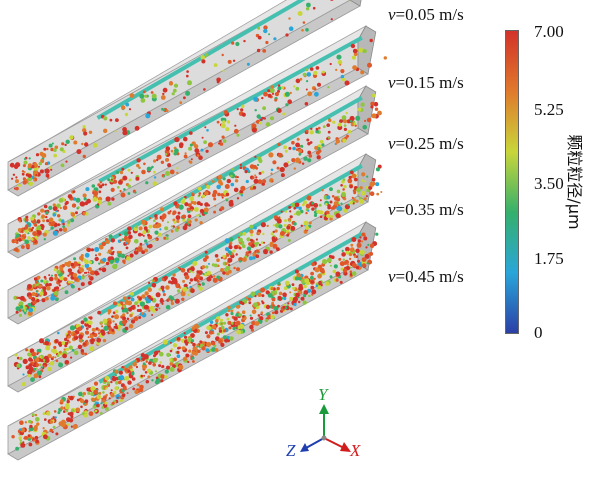 Image resolution: width=601 pixels, height=494 pixels. What do you see at coordinates (345, 447) in the screenshot?
I see `x-axis-arrowhead` at bounding box center [345, 447].